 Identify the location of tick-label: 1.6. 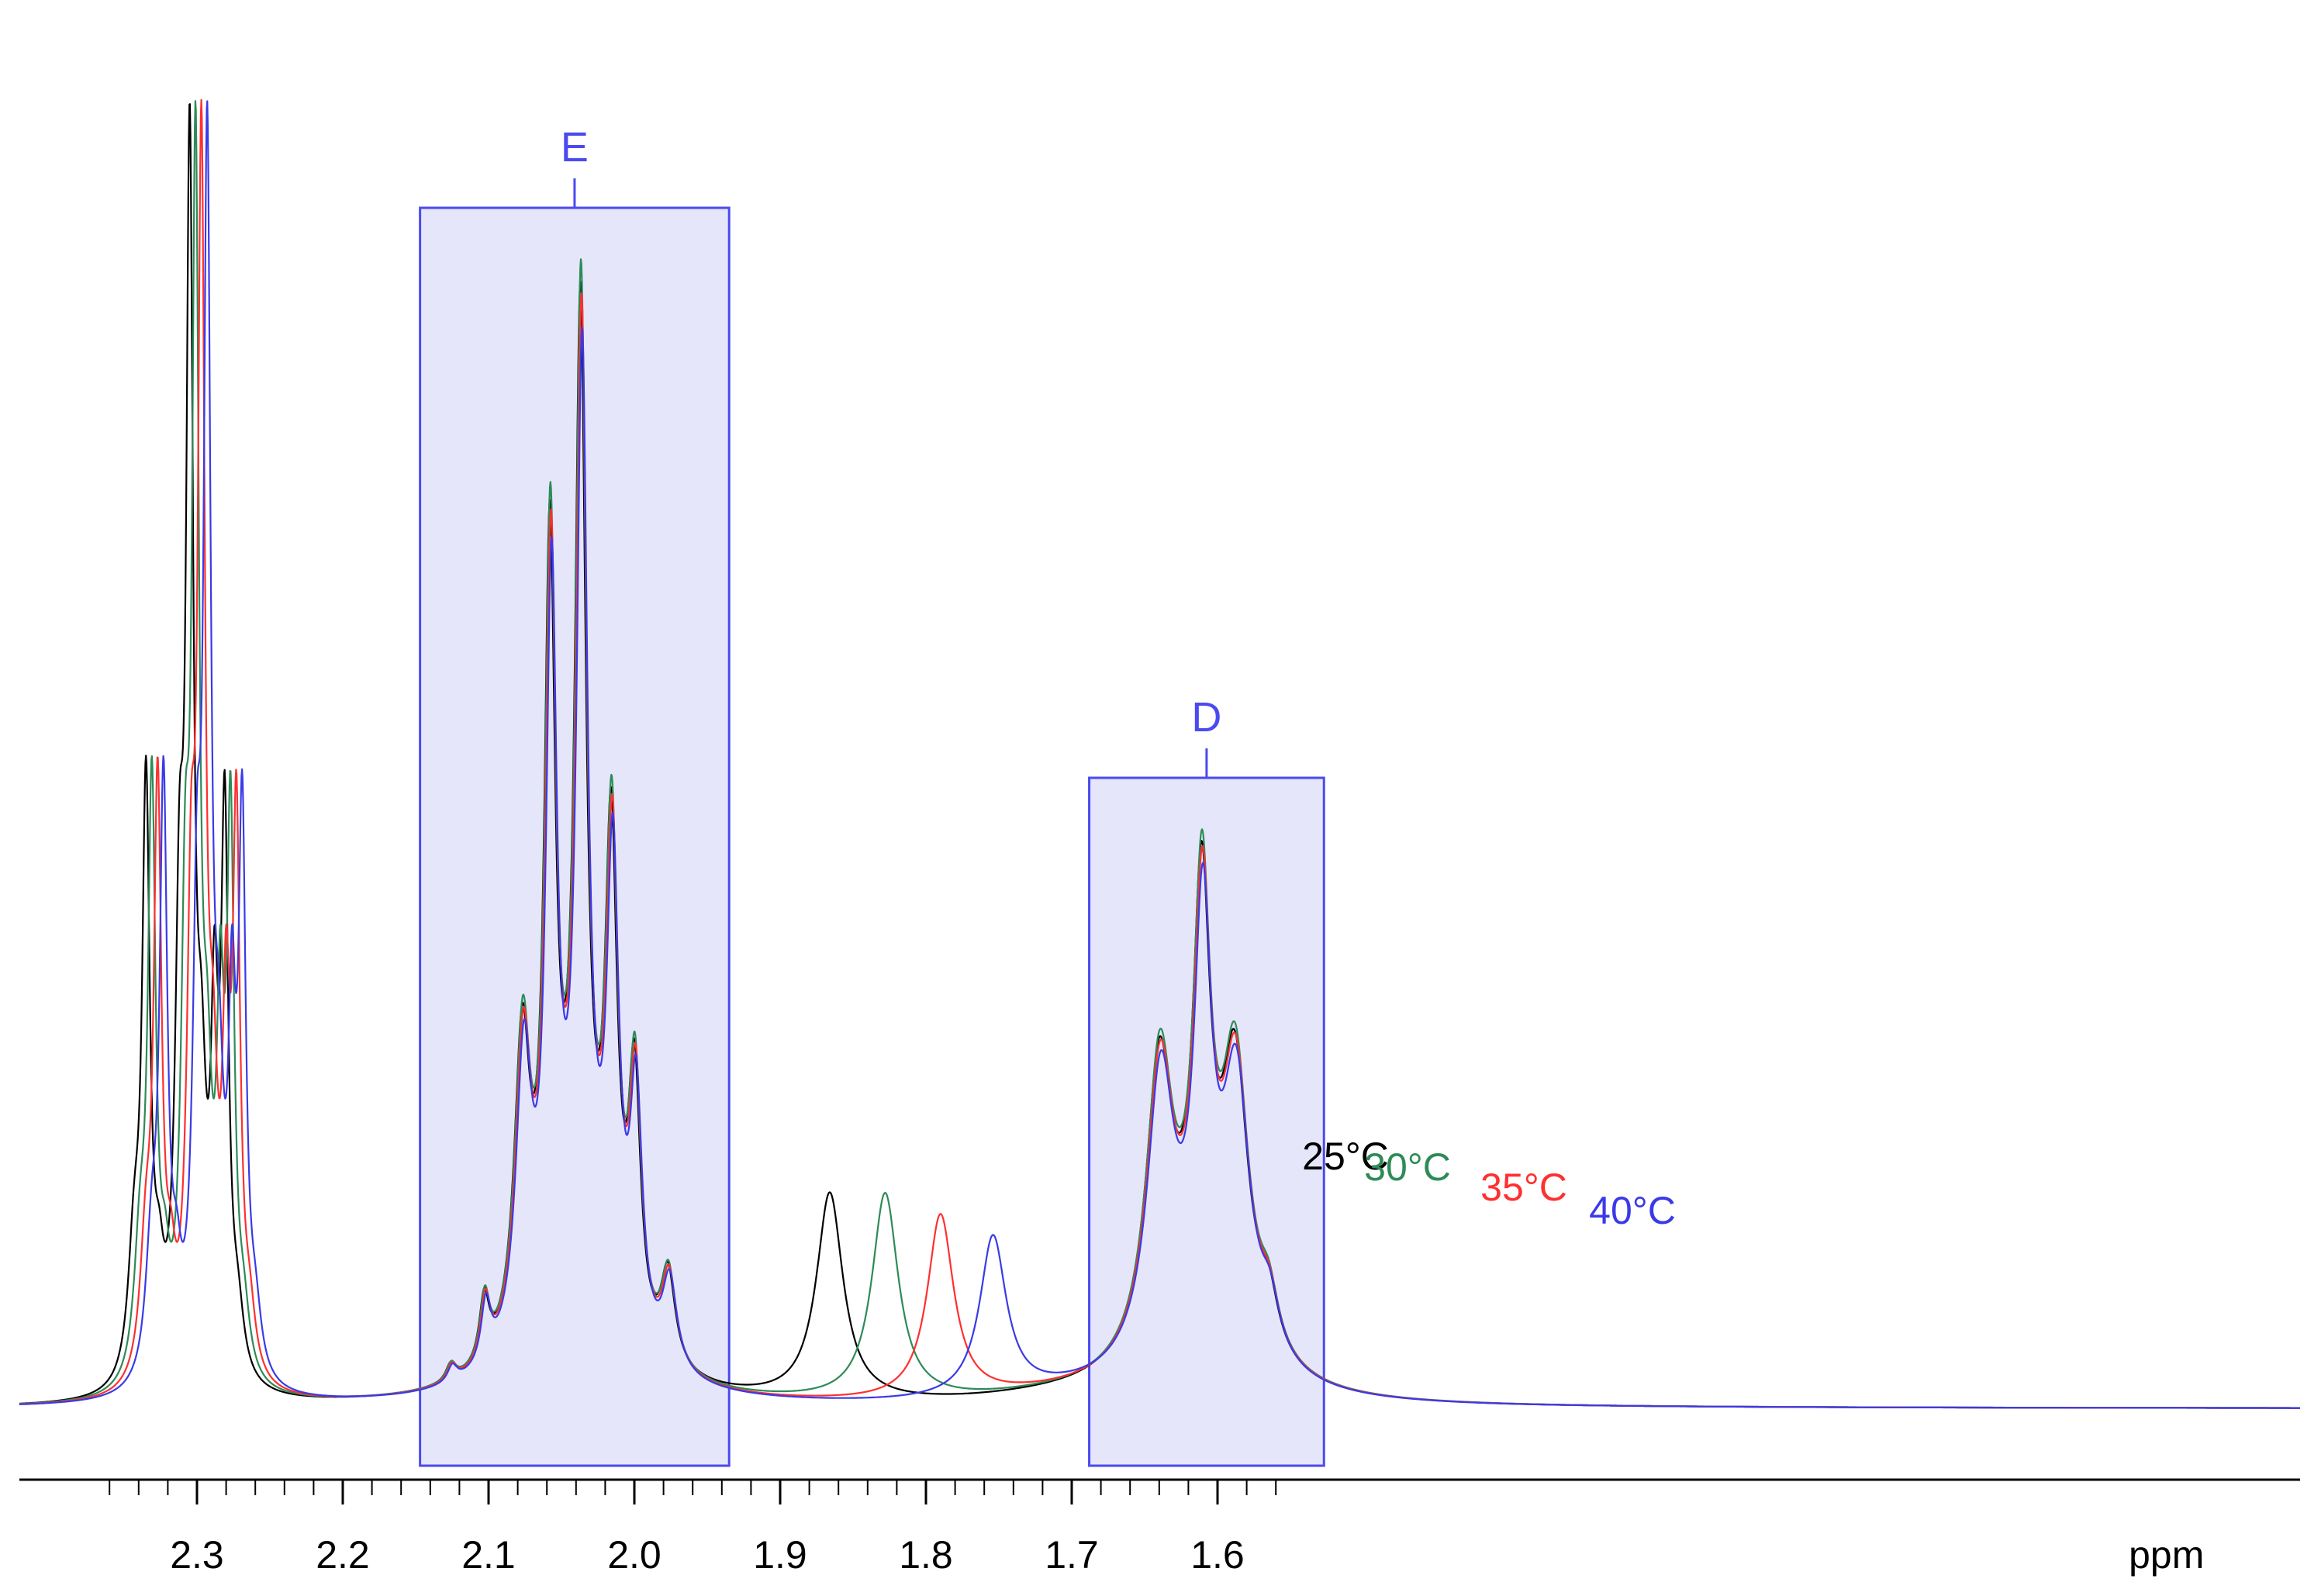
(1217, 1555).